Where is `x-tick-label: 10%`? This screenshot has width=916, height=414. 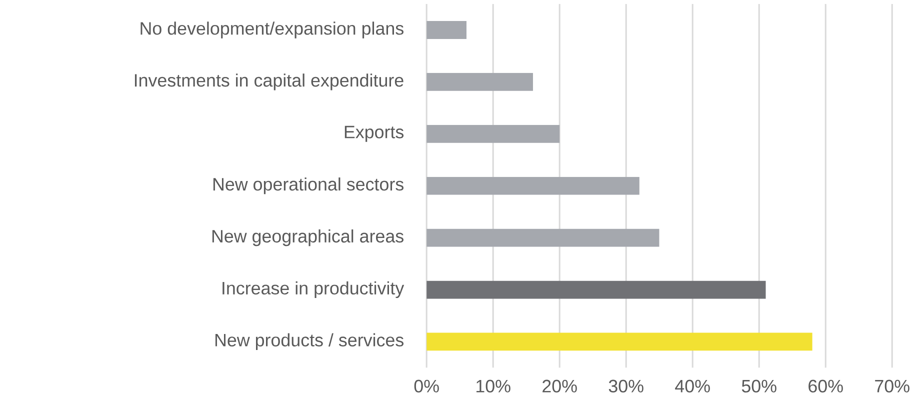
x-tick-label: 10% is located at coordinates (493, 386).